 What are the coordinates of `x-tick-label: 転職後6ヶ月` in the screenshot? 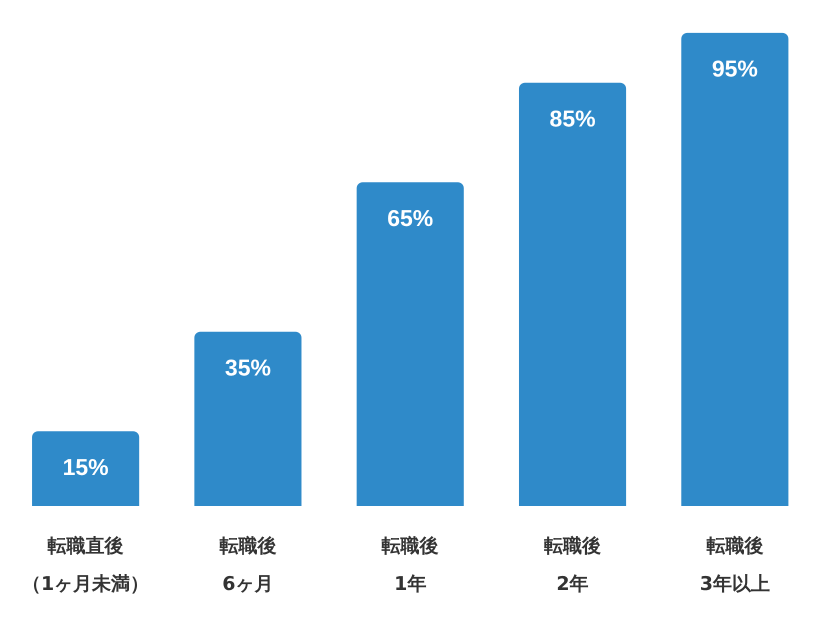 It's located at (247, 564).